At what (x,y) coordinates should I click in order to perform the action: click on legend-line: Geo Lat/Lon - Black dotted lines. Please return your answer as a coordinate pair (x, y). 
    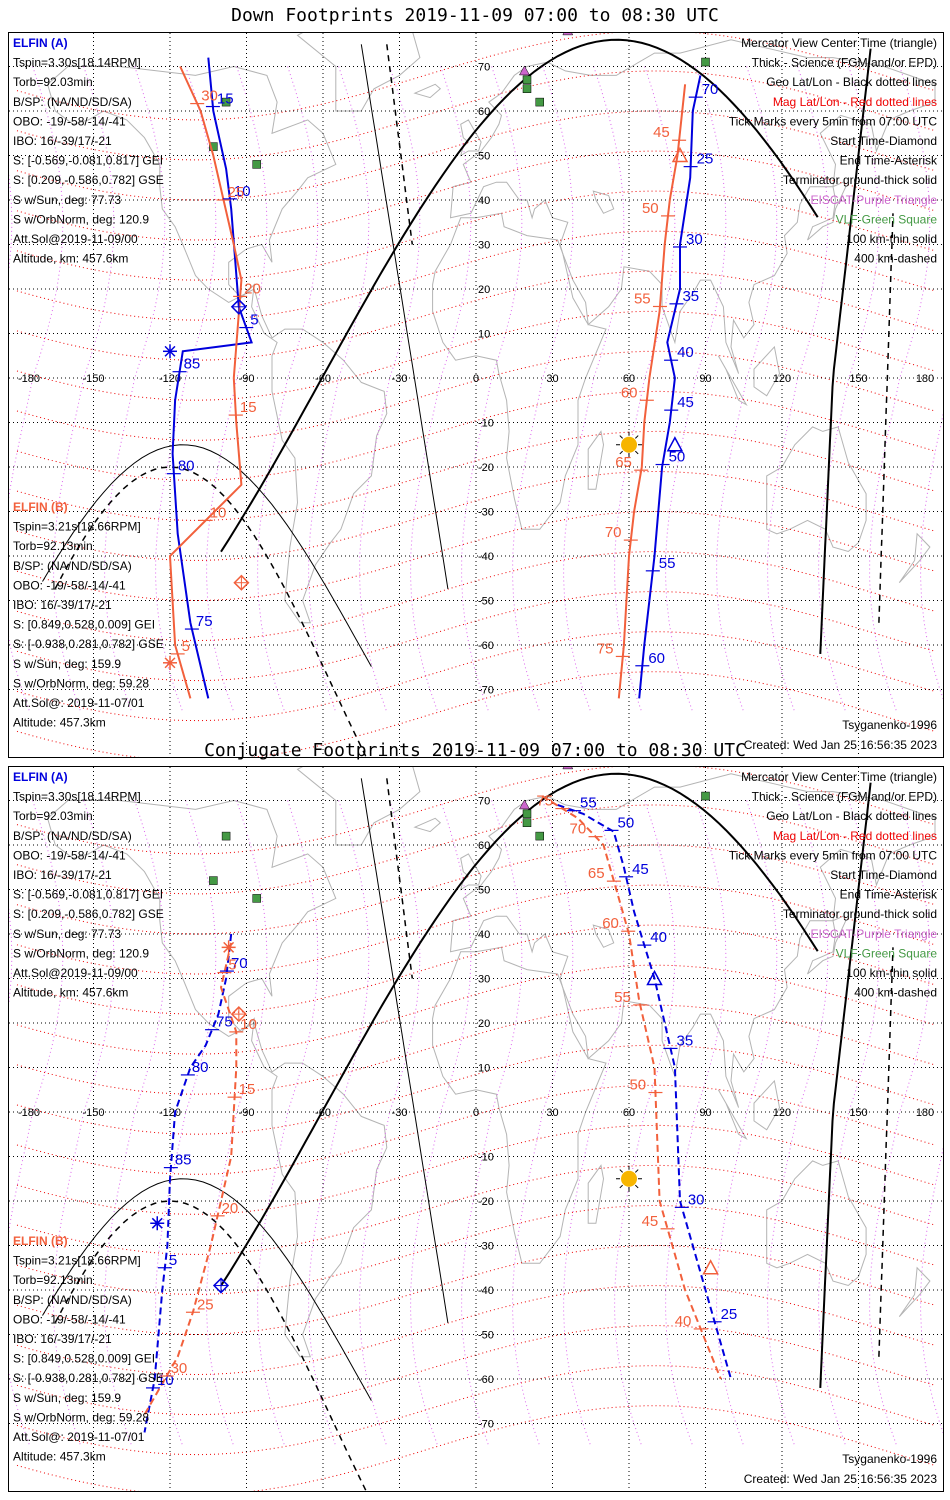
    Looking at the image, I should click on (851, 816).